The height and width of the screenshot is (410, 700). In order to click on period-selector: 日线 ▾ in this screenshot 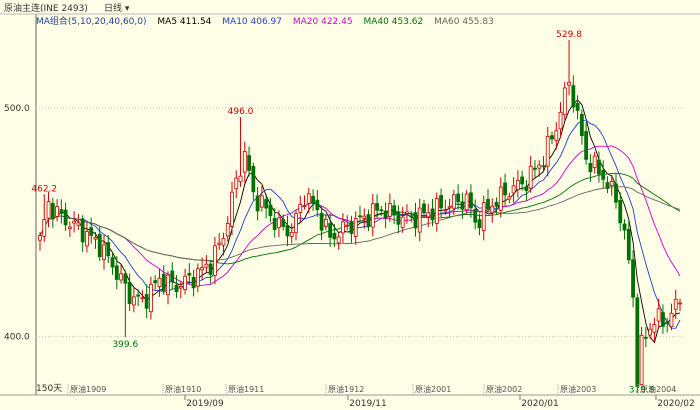, I will do `click(116, 7)`.